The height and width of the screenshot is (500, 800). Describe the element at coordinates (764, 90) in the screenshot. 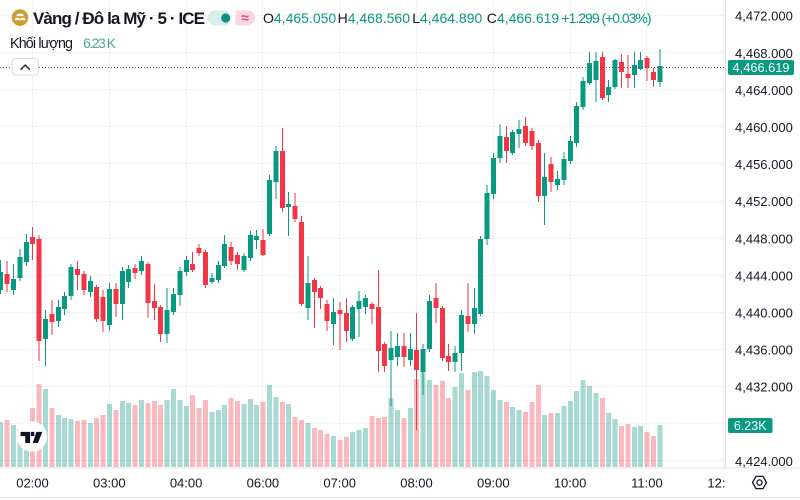

I see `svg-text: 4,464.000` at that location.